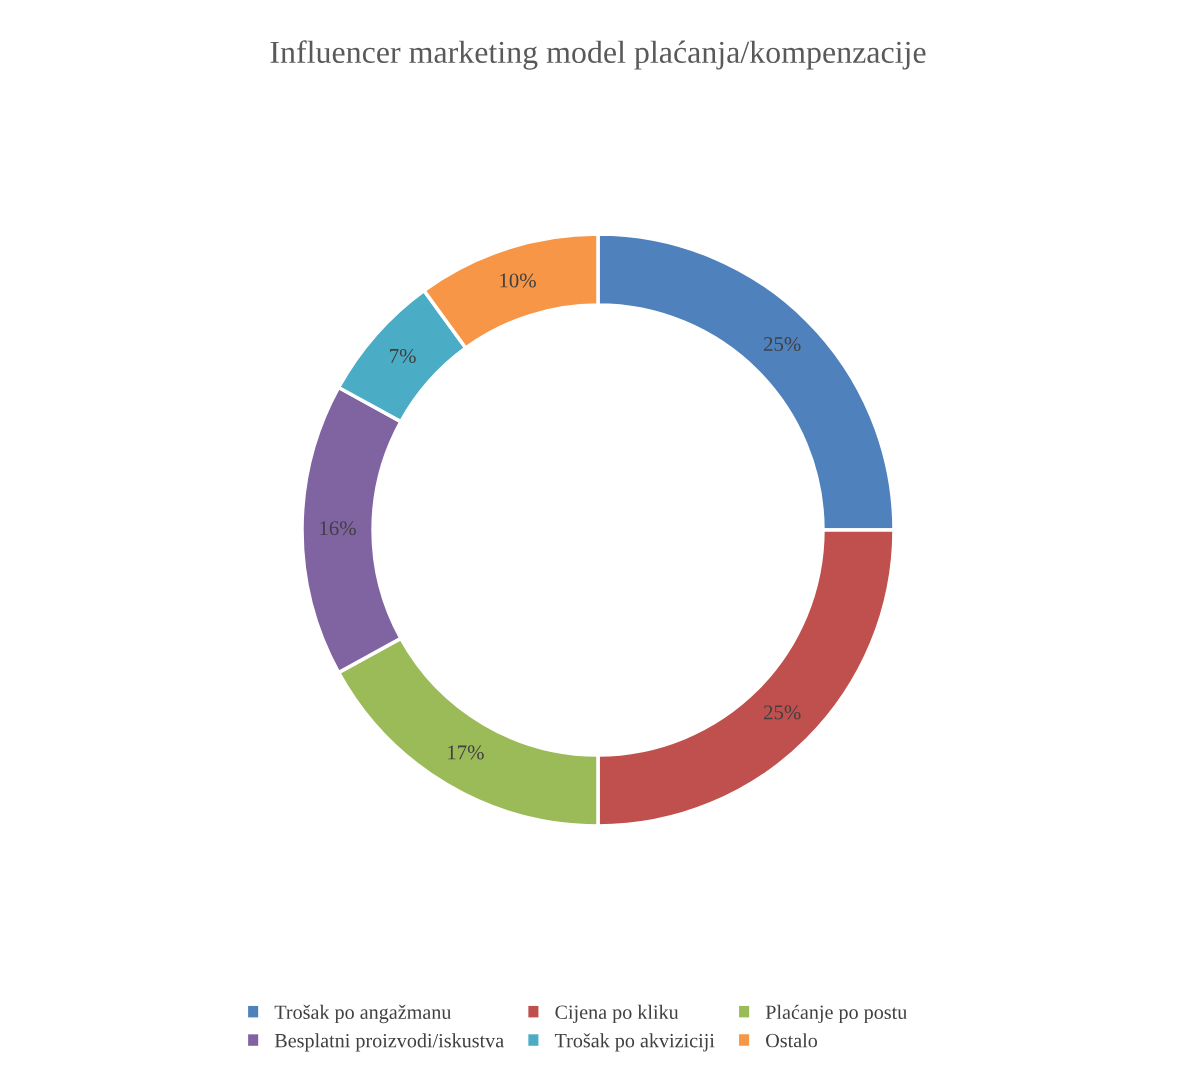 The image size is (1179, 1075). What do you see at coordinates (634, 1042) in the screenshot?
I see `legend-label: Trošak po akviziciji` at bounding box center [634, 1042].